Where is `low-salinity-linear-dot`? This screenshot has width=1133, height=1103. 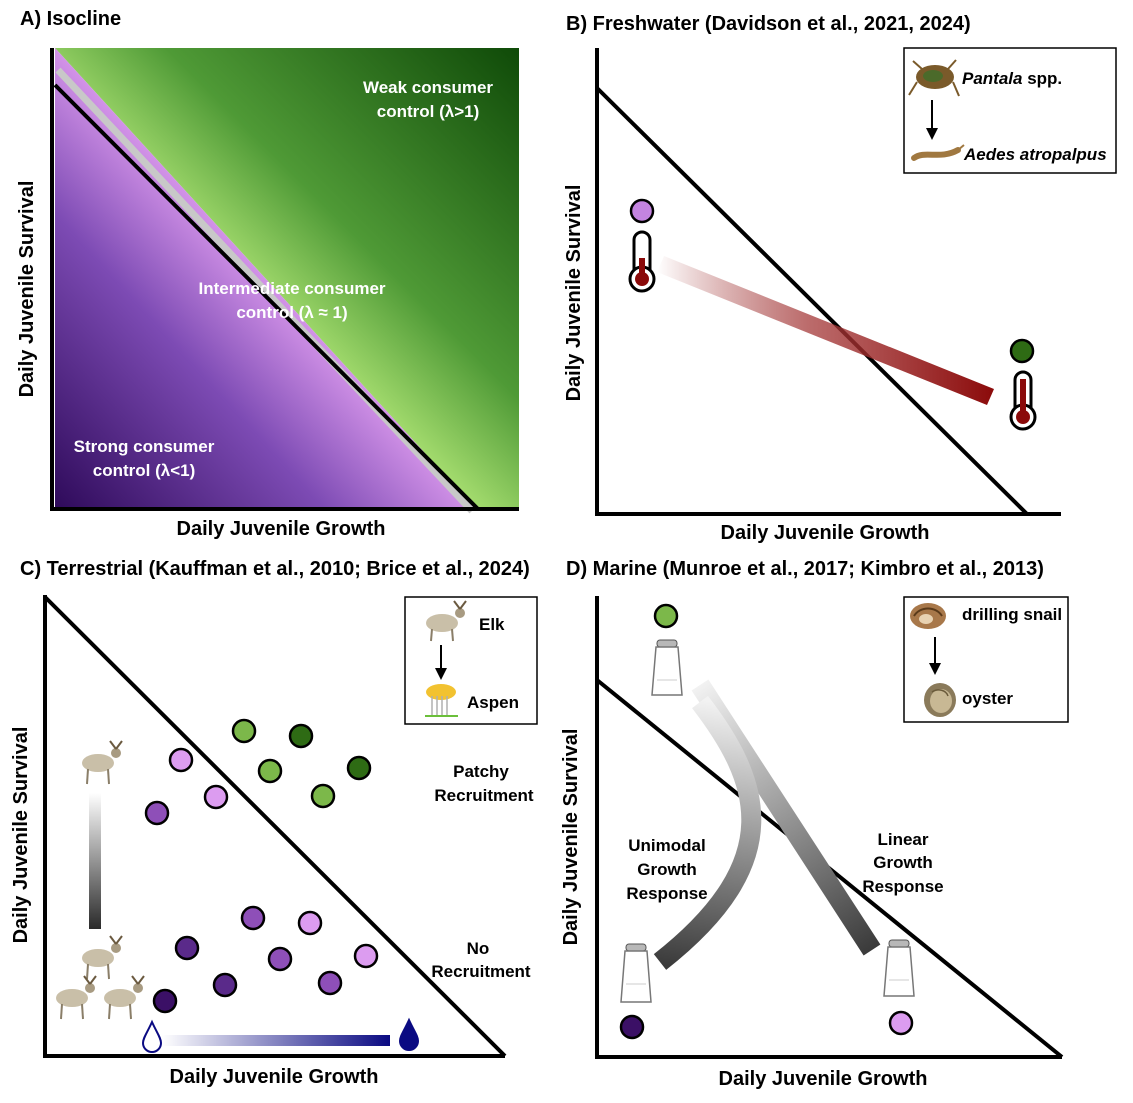
low-salinity-linear-dot is located at coordinates (901, 1023).